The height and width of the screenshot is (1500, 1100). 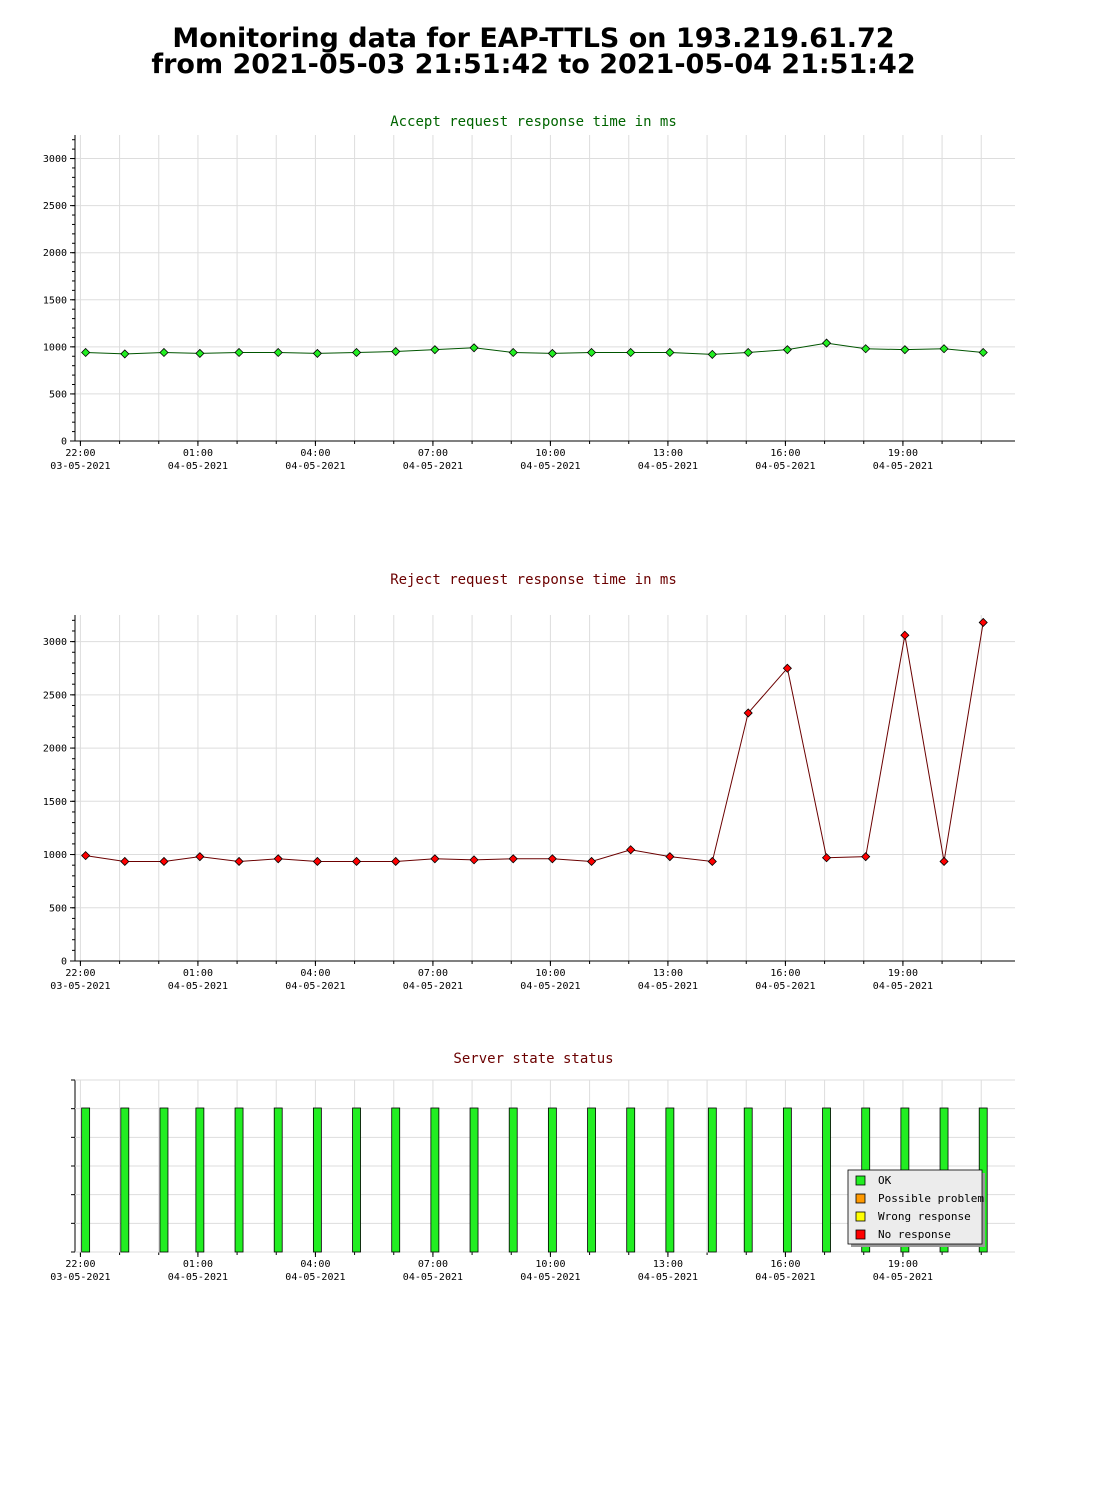 I want to click on reject-chart-title: Reject request response time in ms, so click(x=533, y=580).